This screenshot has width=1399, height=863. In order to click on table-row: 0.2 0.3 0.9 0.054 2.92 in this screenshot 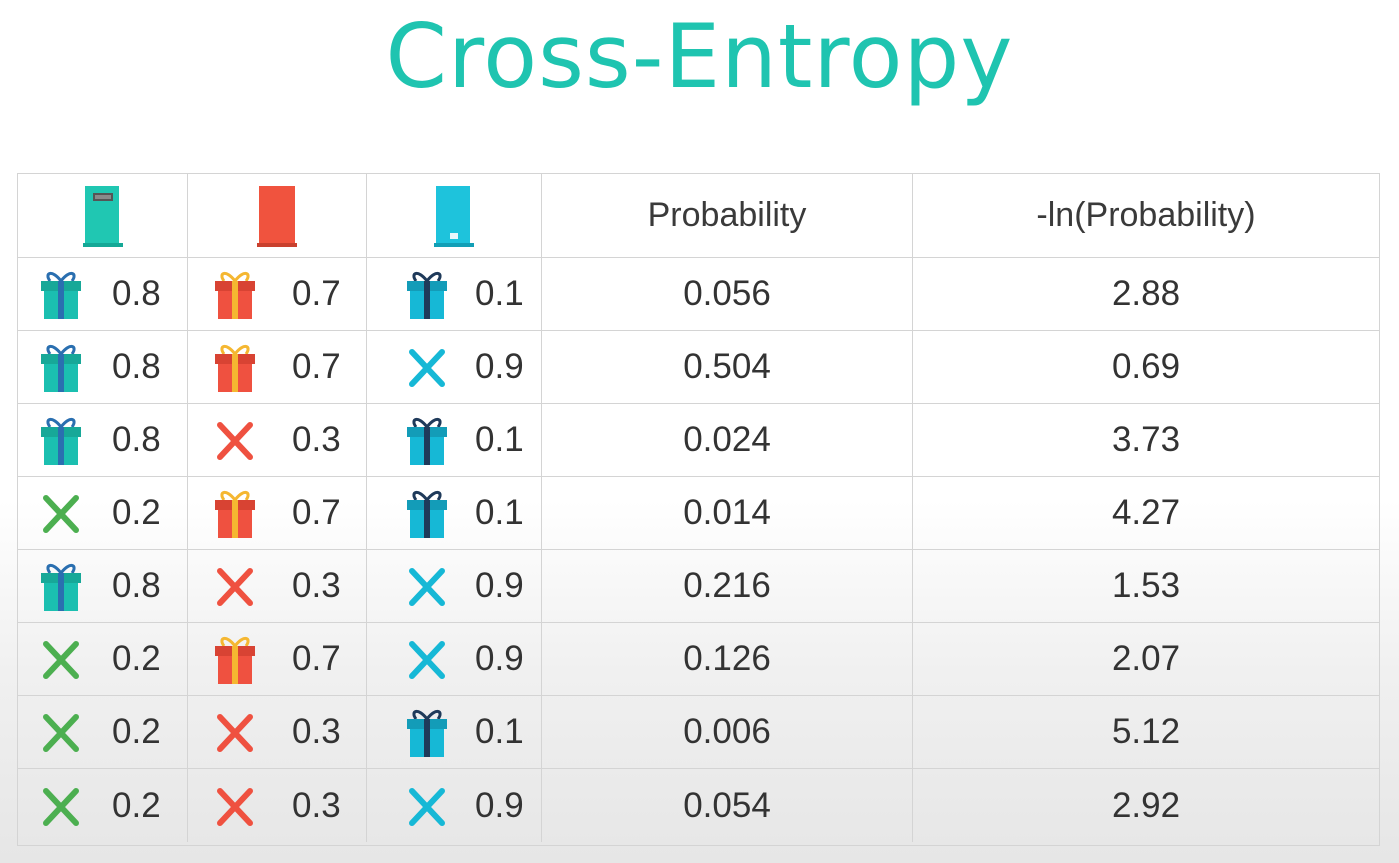, I will do `click(698, 805)`.